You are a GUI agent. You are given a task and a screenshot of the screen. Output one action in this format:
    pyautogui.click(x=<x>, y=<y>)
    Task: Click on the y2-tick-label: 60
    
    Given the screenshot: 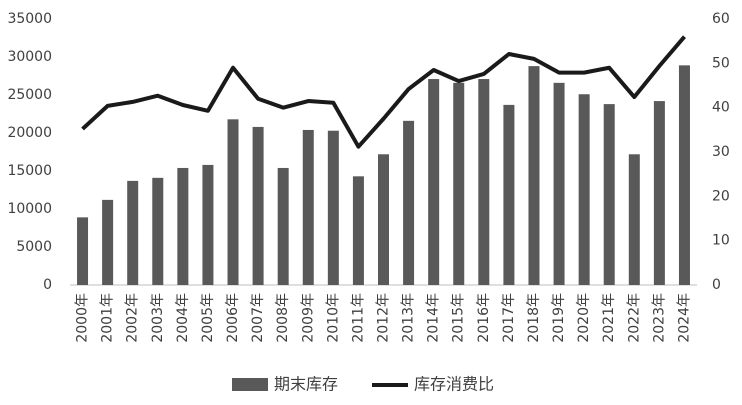 What is the action you would take?
    pyautogui.click(x=721, y=19)
    